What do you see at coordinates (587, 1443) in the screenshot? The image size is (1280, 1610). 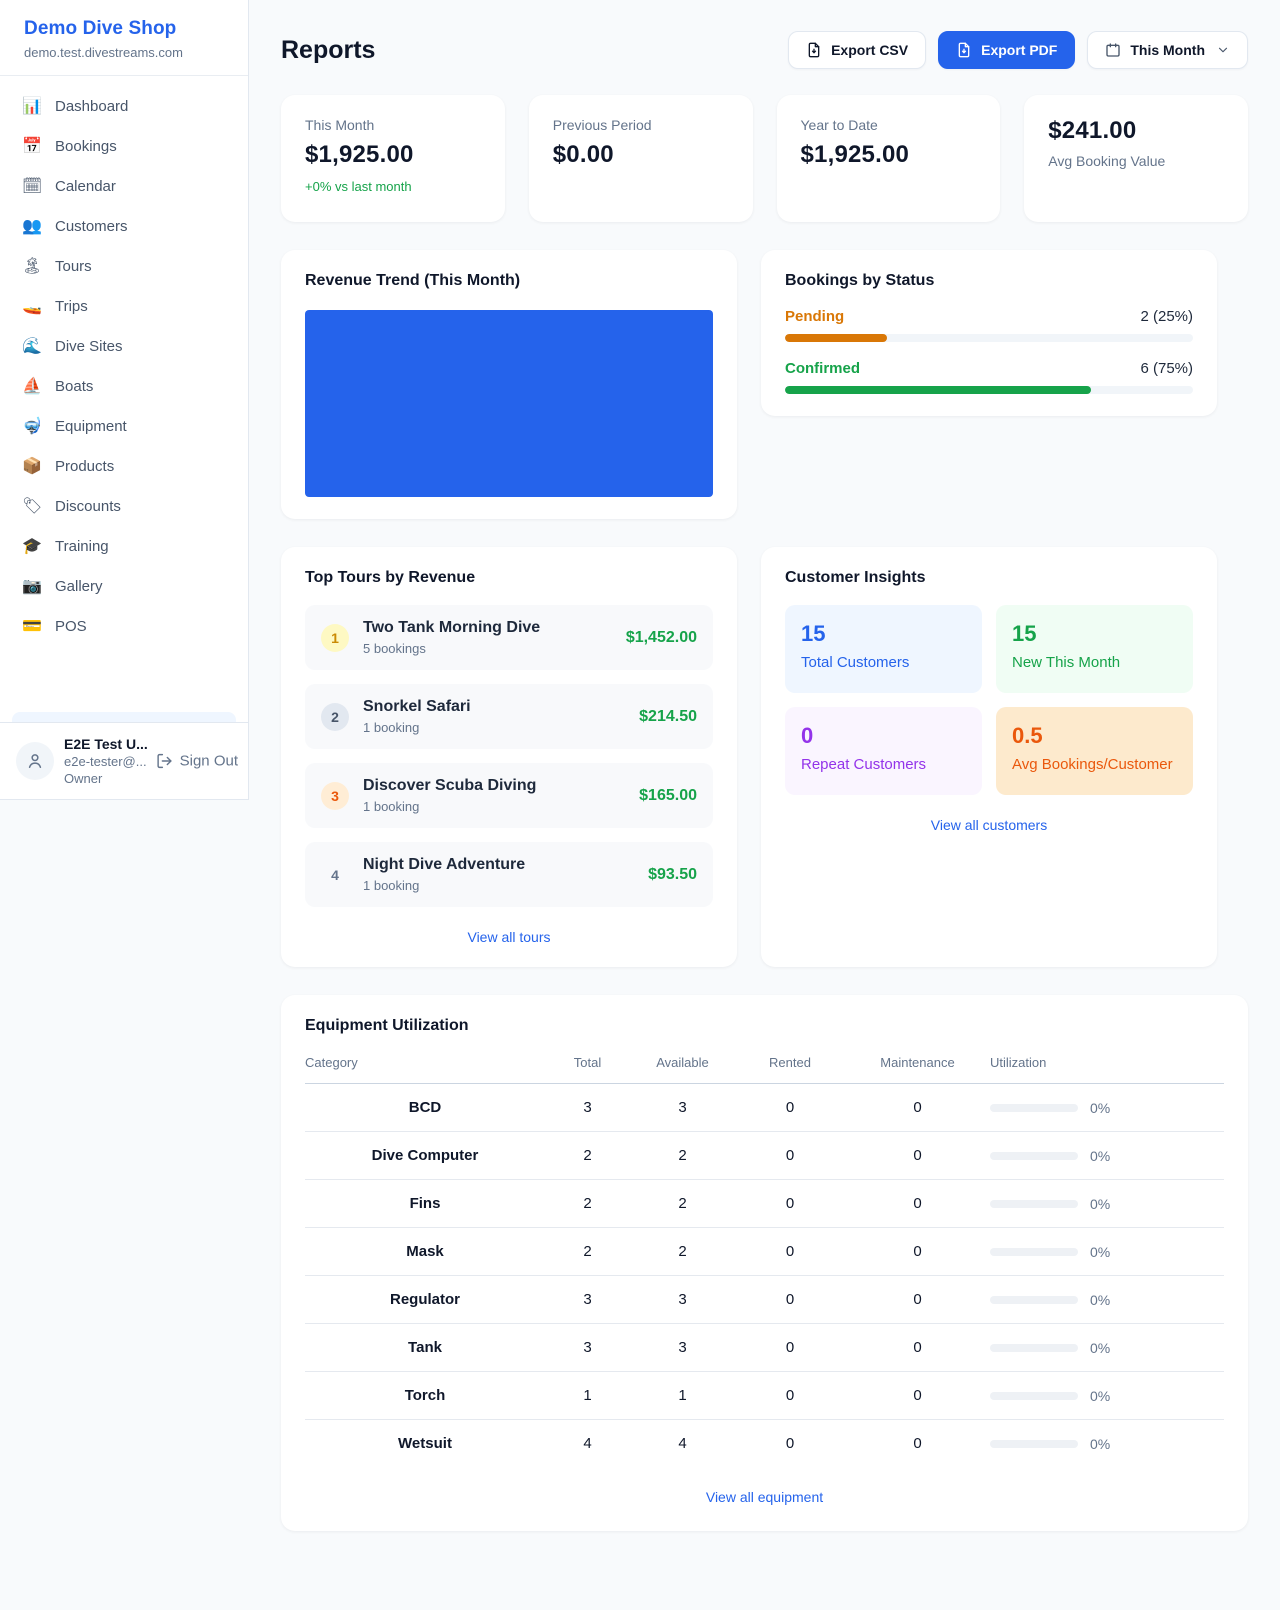 I see `cell-total: 4` at bounding box center [587, 1443].